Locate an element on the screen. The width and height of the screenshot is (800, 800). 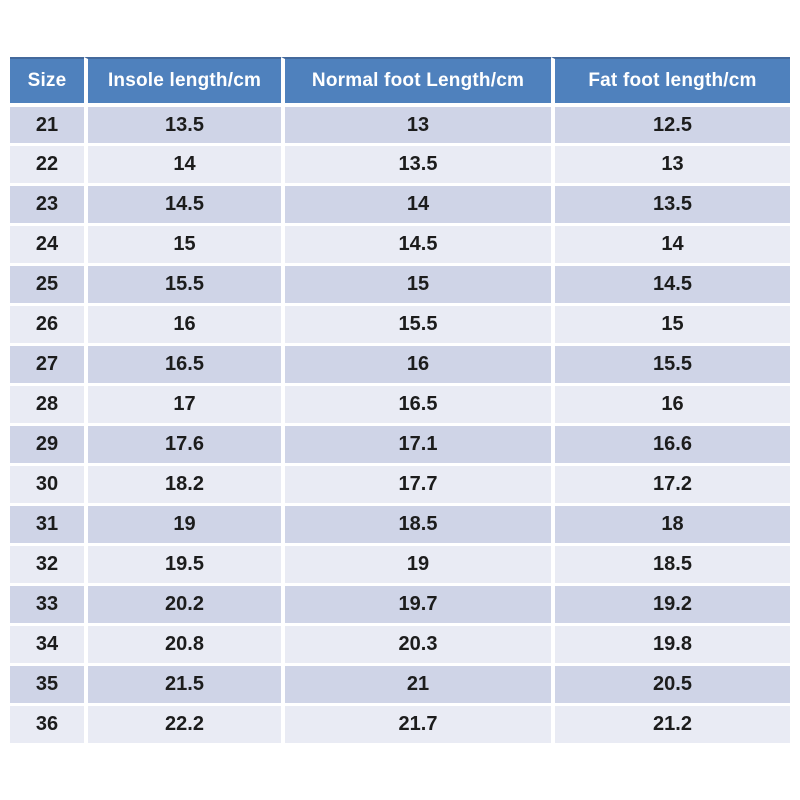
table-row: 22 14 13.5 13 is located at coordinates (400, 163).